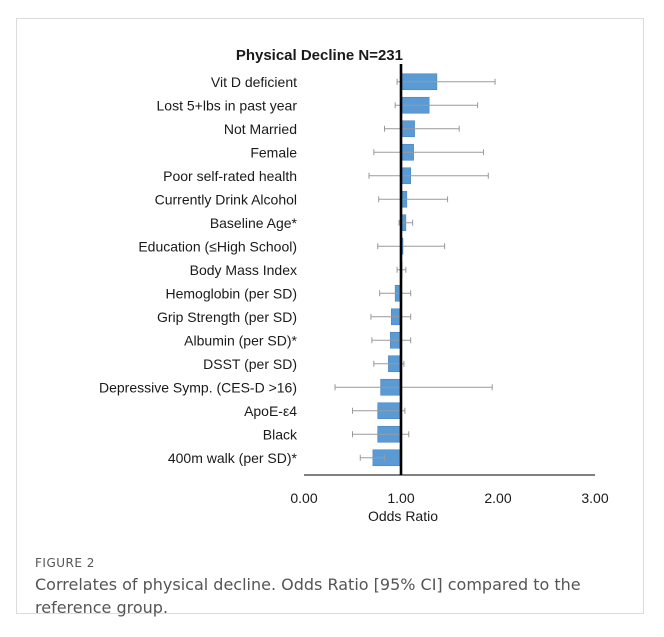 This screenshot has height=637, width=664. Describe the element at coordinates (449, 498) in the screenshot. I see `x-tick-labels: 0.00 1.00 2.00 3.00` at that location.